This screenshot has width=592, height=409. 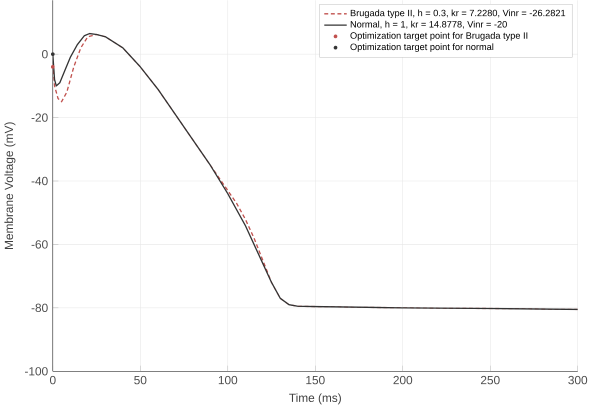 What do you see at coordinates (53, 380) in the screenshot?
I see `x-tick-label: 0` at bounding box center [53, 380].